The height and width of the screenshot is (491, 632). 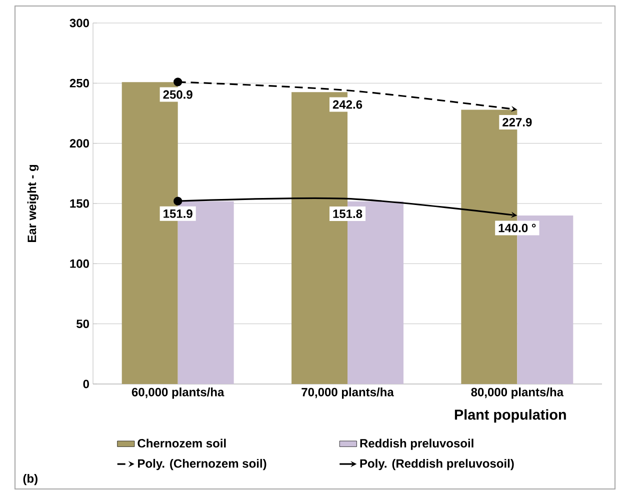 I want to click on text: (b), so click(x=30, y=480).